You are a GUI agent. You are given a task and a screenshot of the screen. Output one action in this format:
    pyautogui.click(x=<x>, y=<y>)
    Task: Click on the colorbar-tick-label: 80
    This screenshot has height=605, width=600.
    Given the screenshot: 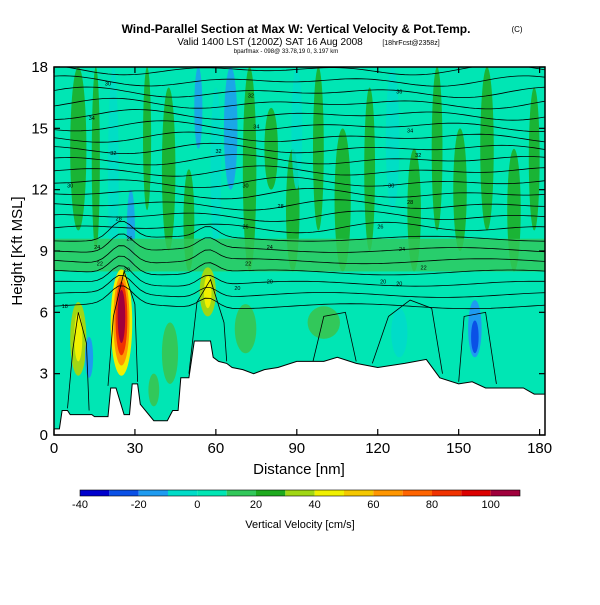 What is the action you would take?
    pyautogui.click(x=432, y=505)
    